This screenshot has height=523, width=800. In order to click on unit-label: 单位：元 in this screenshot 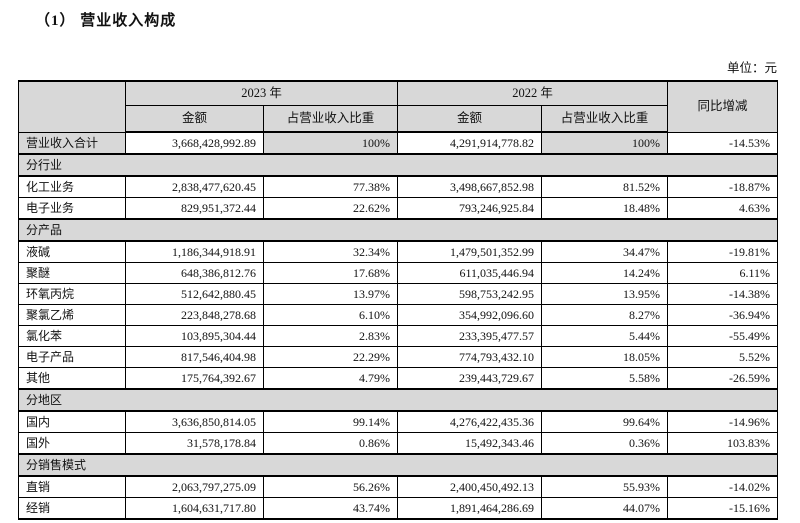, I will do `click(751, 68)`.